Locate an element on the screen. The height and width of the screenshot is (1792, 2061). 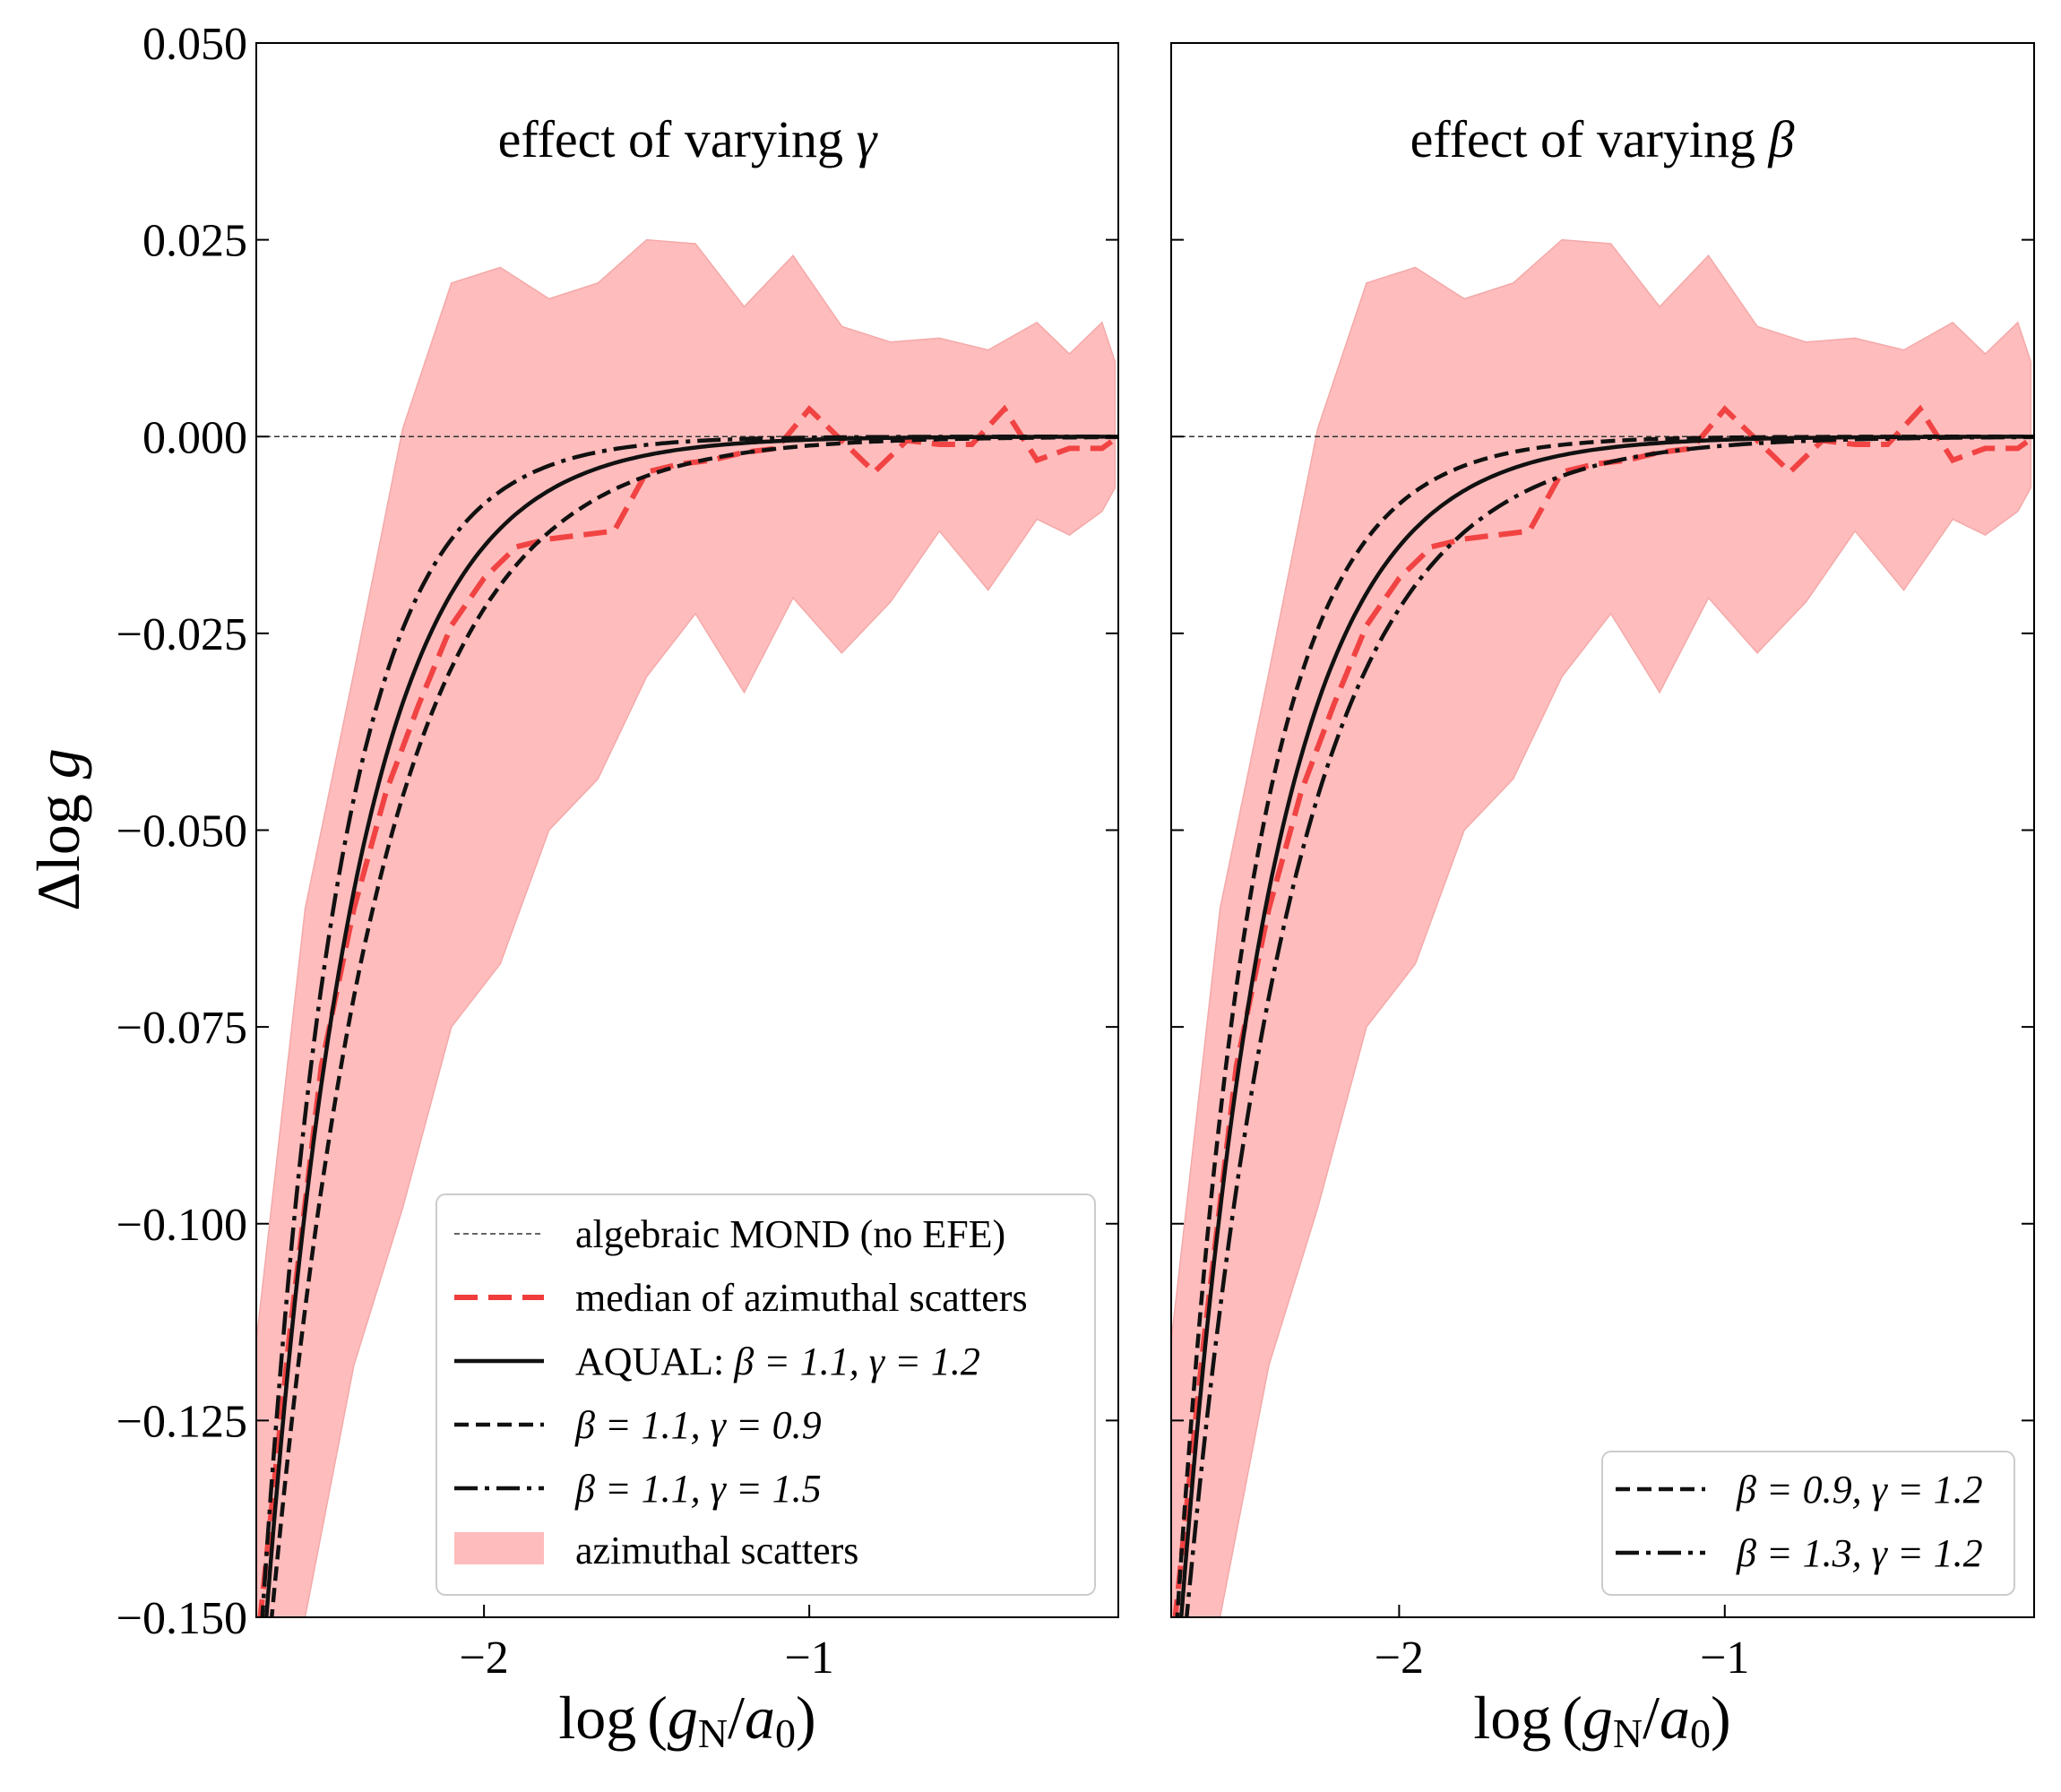
y-axis-title: Δlog g is located at coordinates (58, 829).